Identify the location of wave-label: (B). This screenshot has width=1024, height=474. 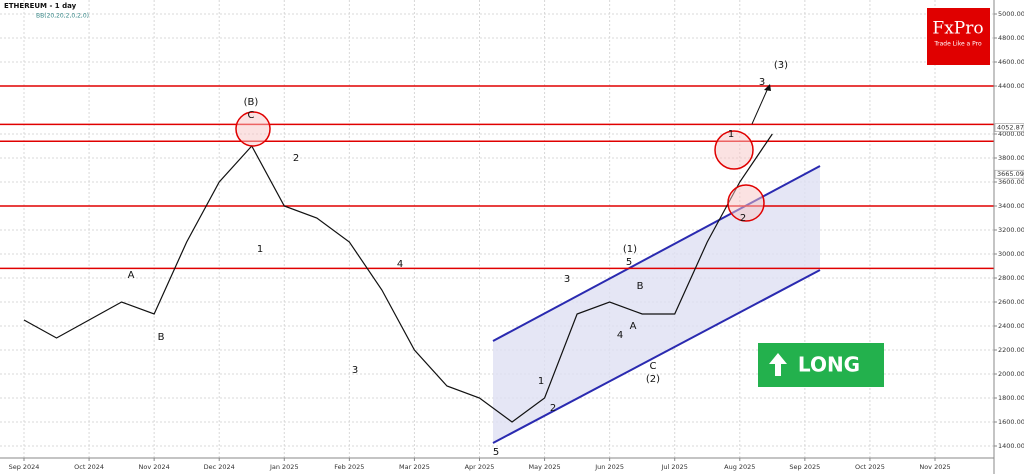
(251, 102).